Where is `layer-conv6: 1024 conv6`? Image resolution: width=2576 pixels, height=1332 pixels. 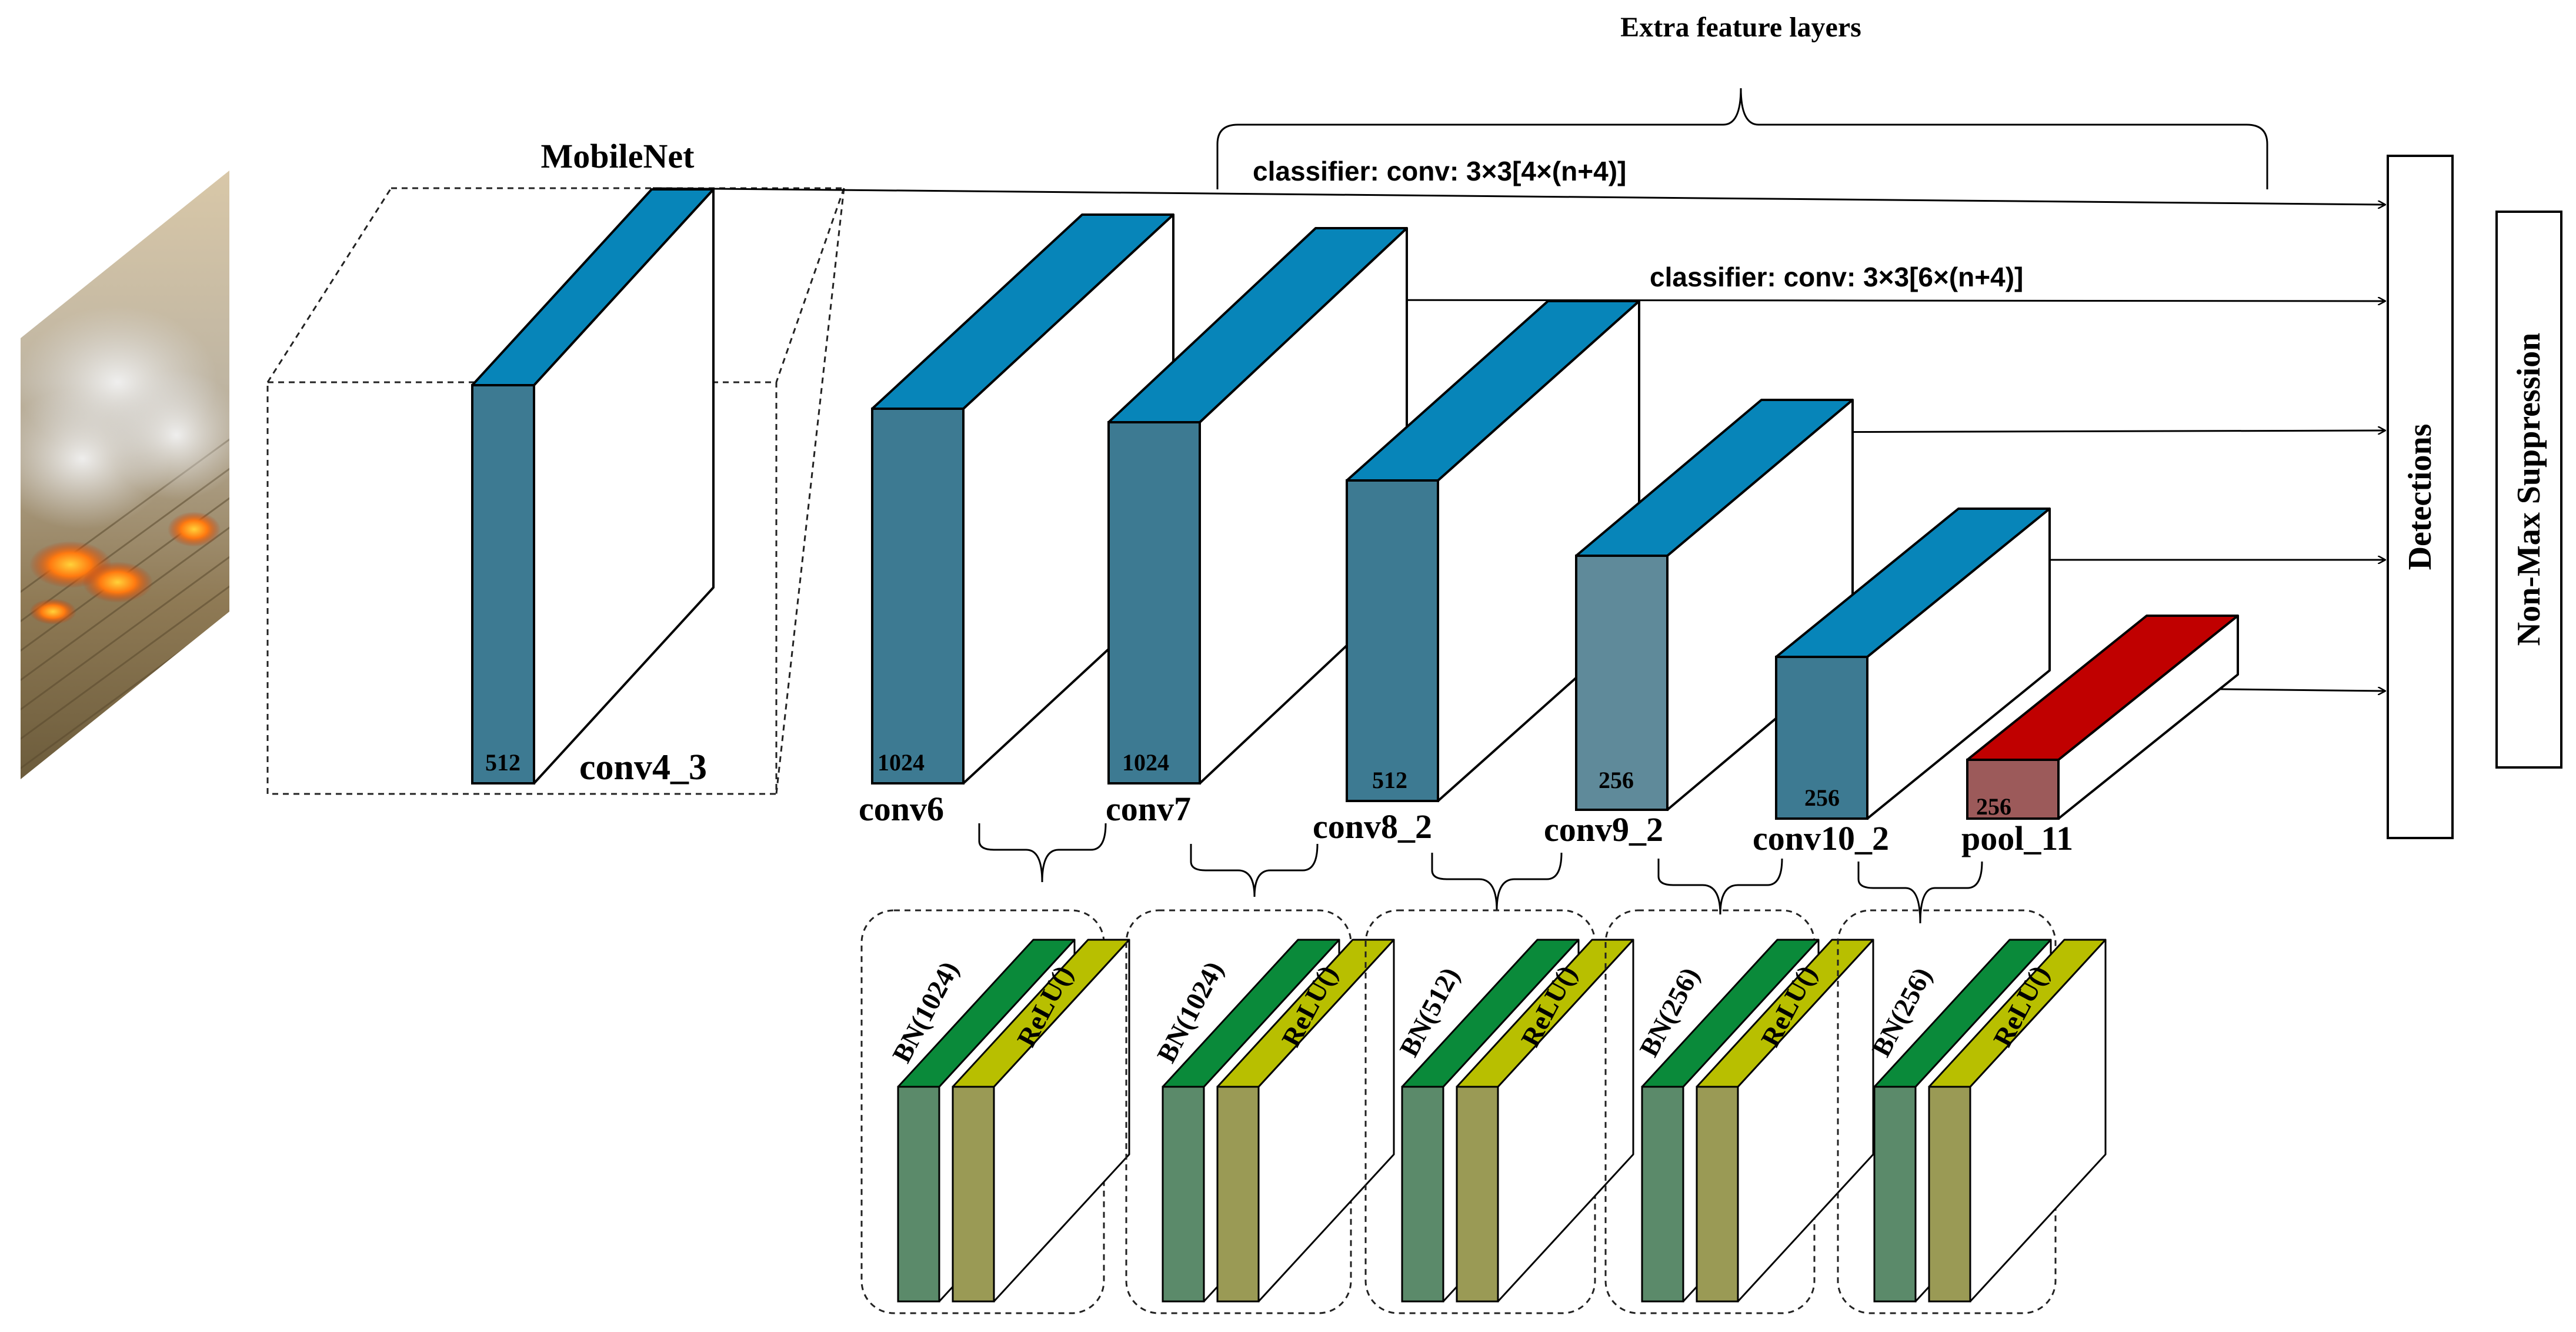 layer-conv6: 1024 conv6 is located at coordinates (1016, 520).